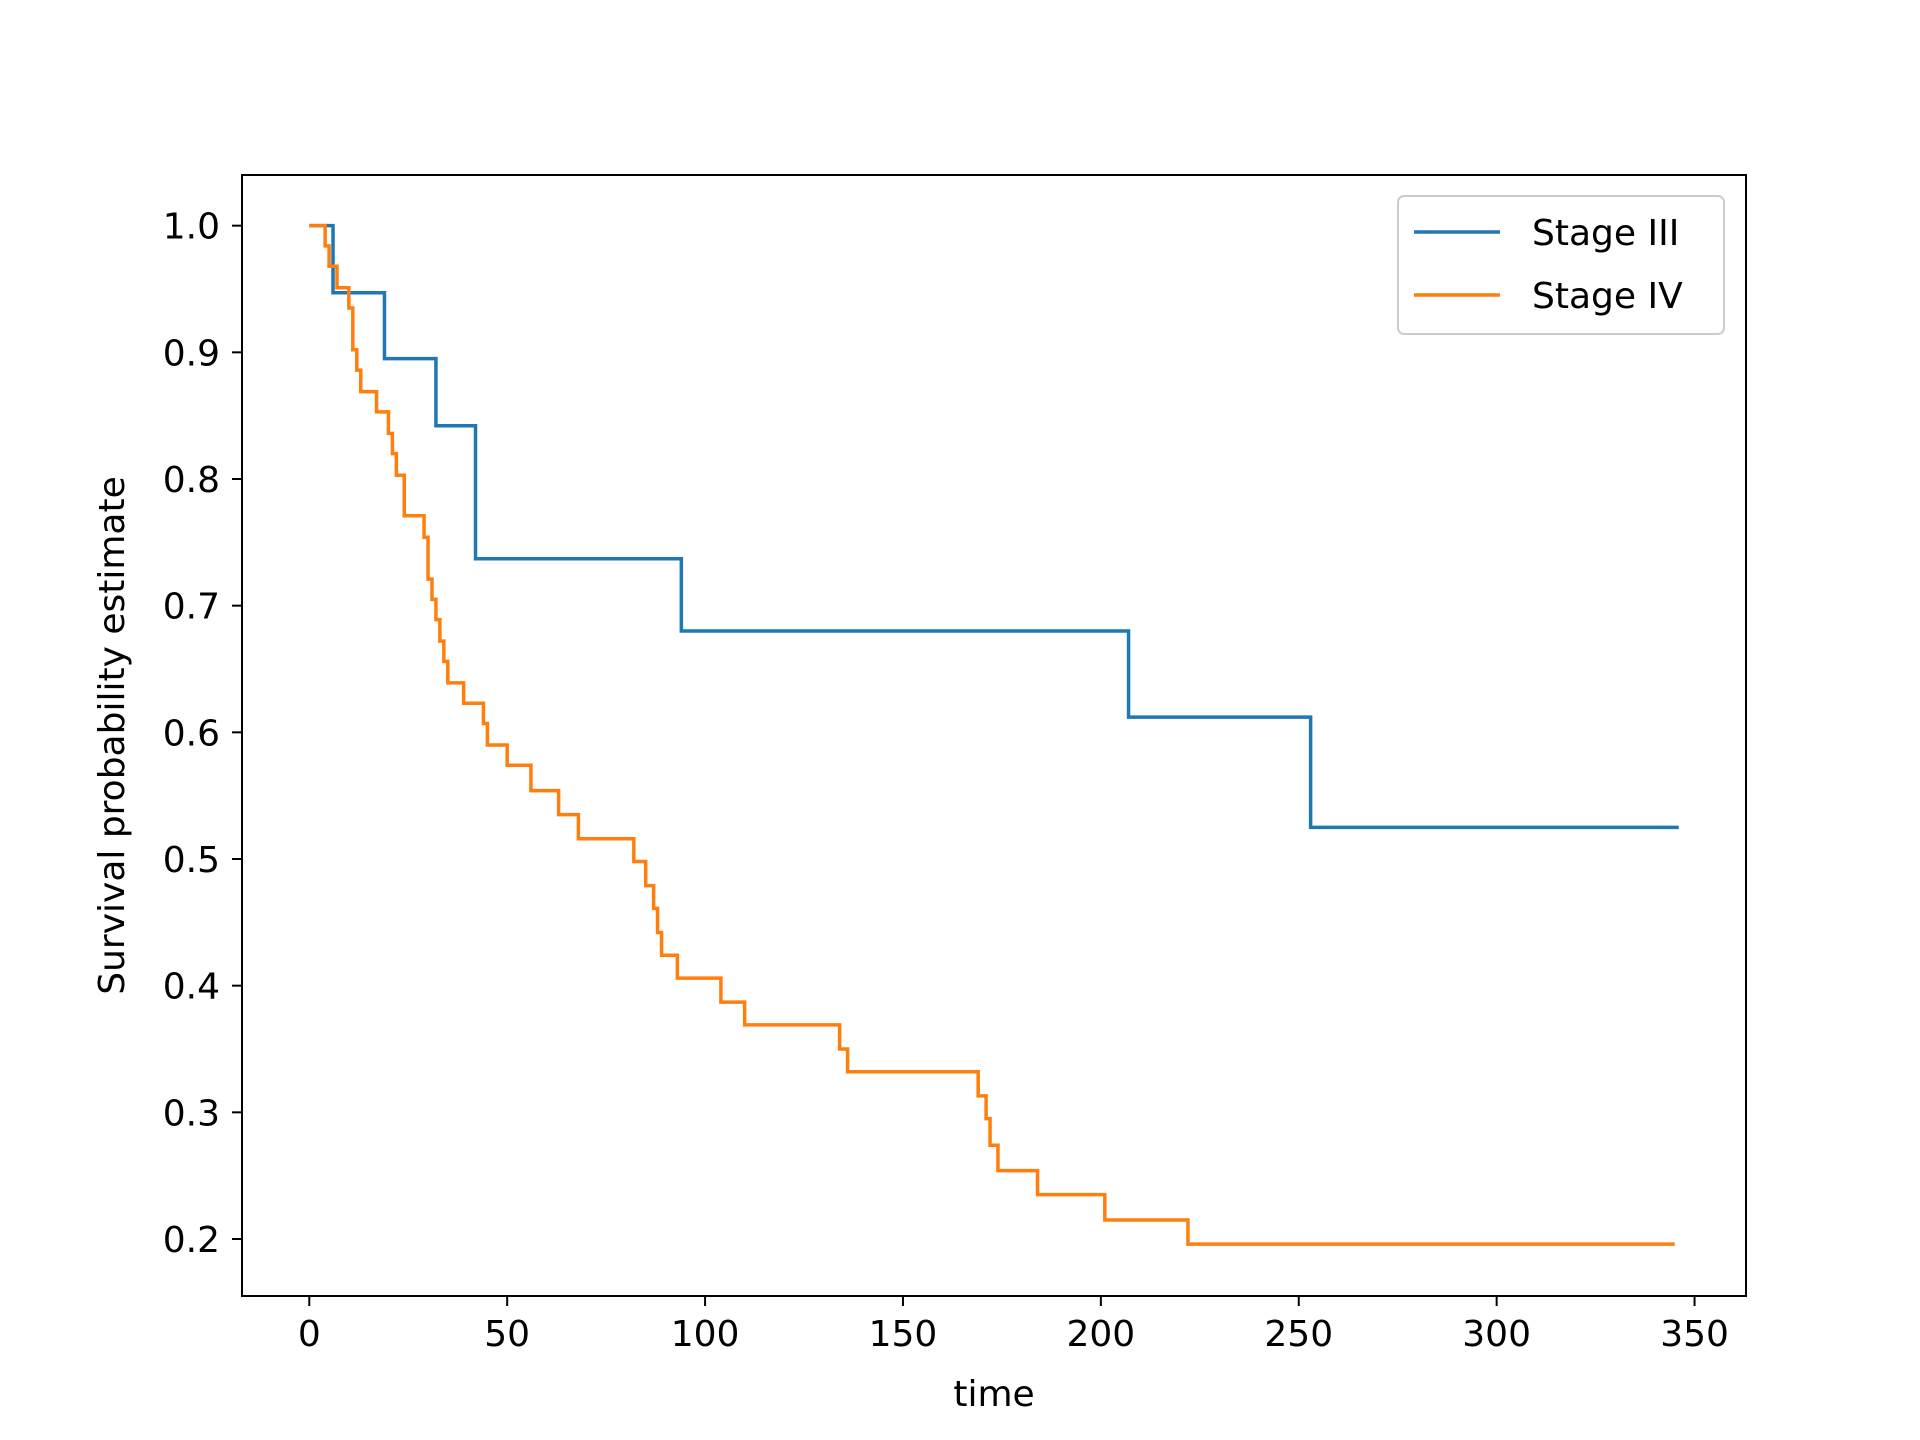  What do you see at coordinates (191, 480) in the screenshot?
I see `y-tick-label: 0.8` at bounding box center [191, 480].